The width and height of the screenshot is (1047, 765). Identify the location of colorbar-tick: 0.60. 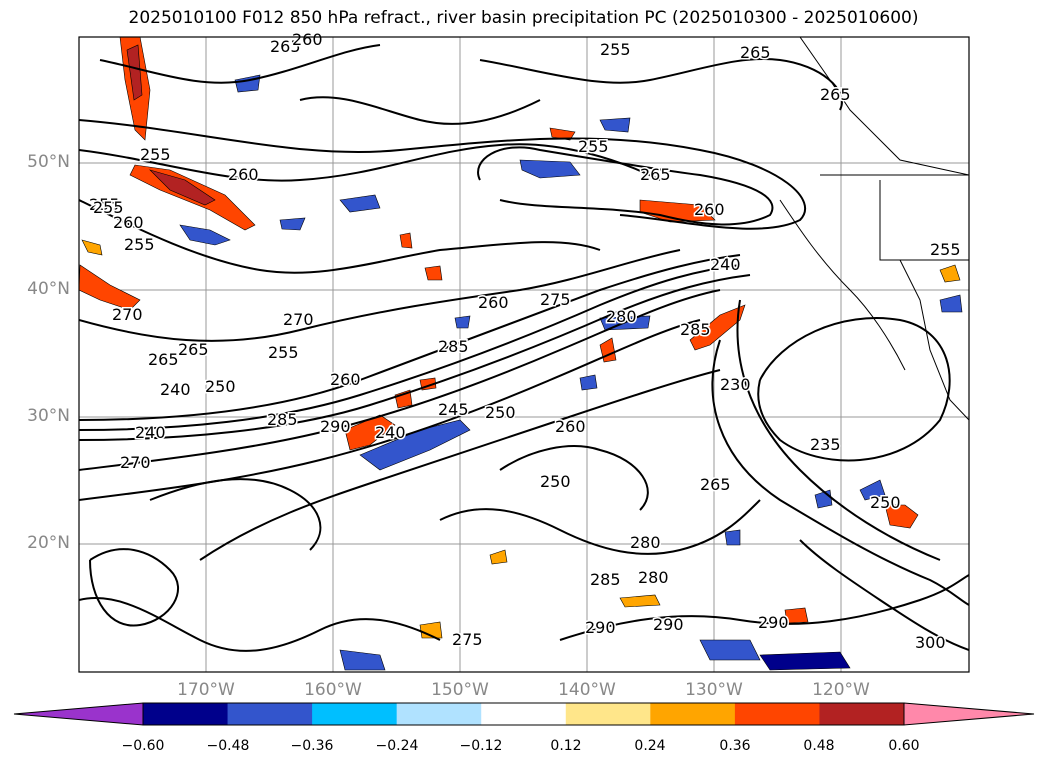
(904, 746).